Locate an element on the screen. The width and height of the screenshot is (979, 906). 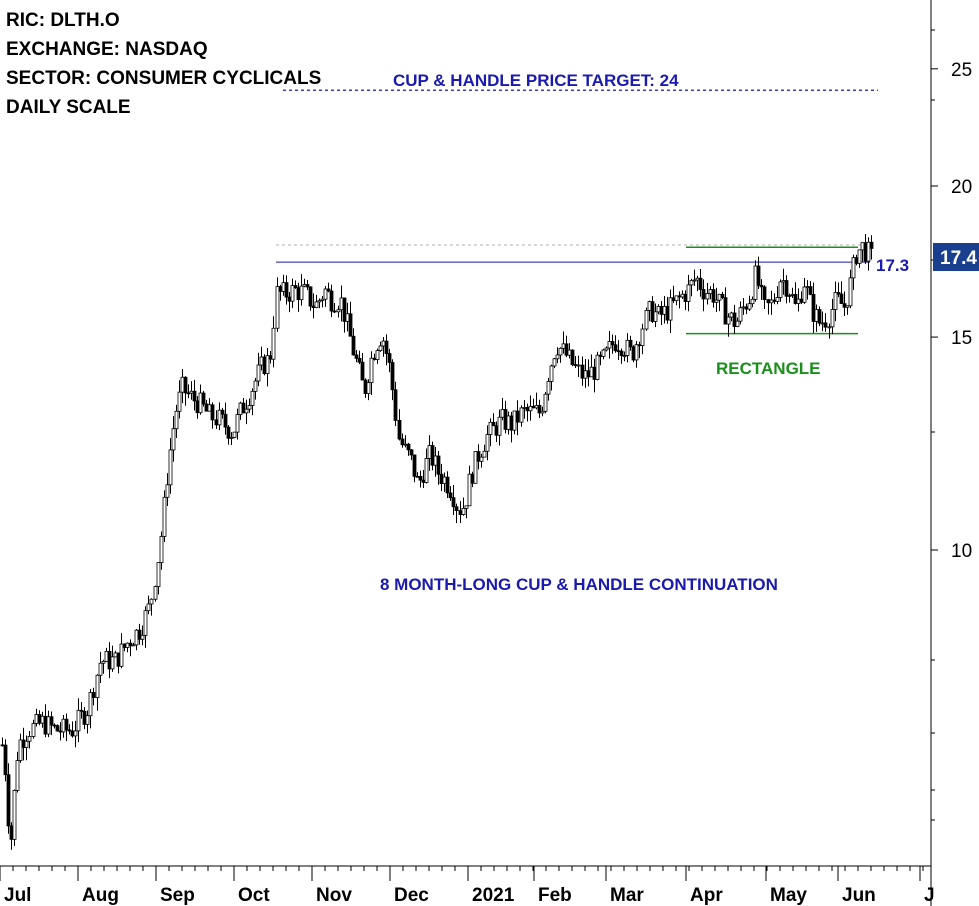
price-tick-label: 15 is located at coordinates (961, 338).